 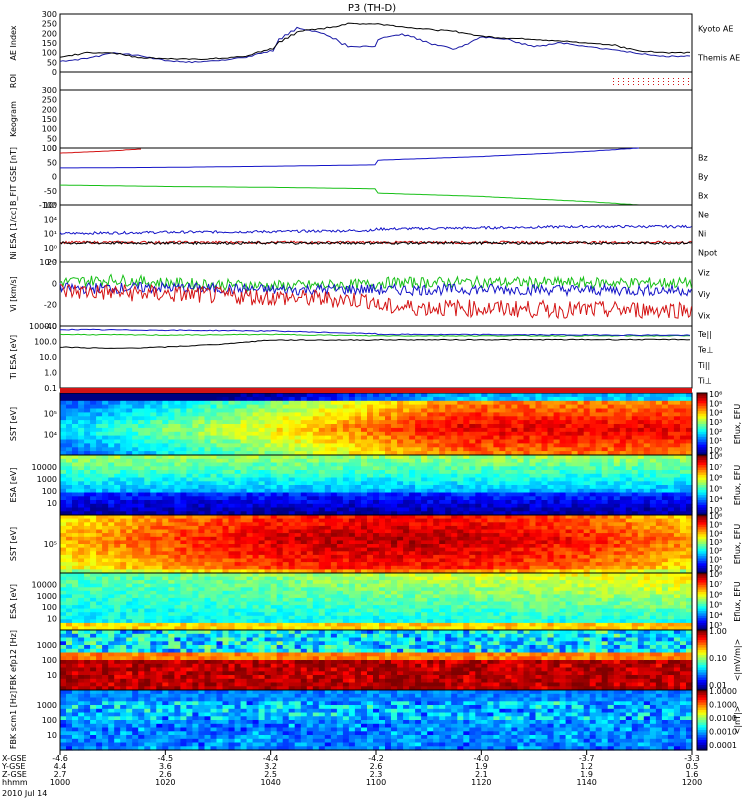 I want to click on panel-sst1: SST [eV] Eflux, EFU, so click(x=375, y=424).